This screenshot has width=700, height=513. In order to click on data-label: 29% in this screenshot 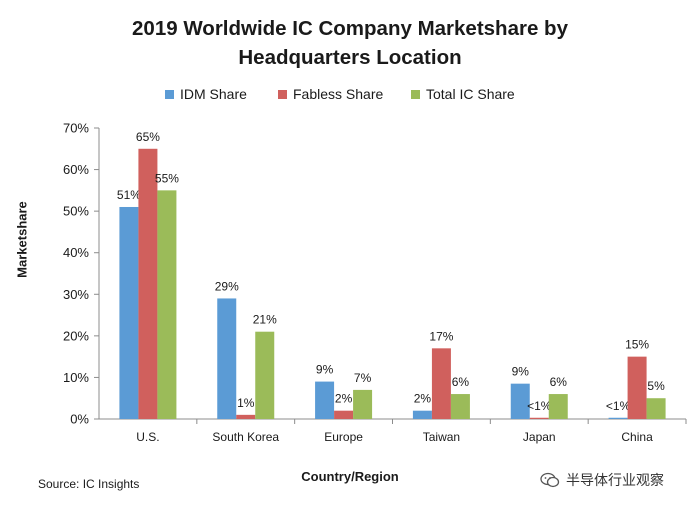, I will do `click(227, 286)`.